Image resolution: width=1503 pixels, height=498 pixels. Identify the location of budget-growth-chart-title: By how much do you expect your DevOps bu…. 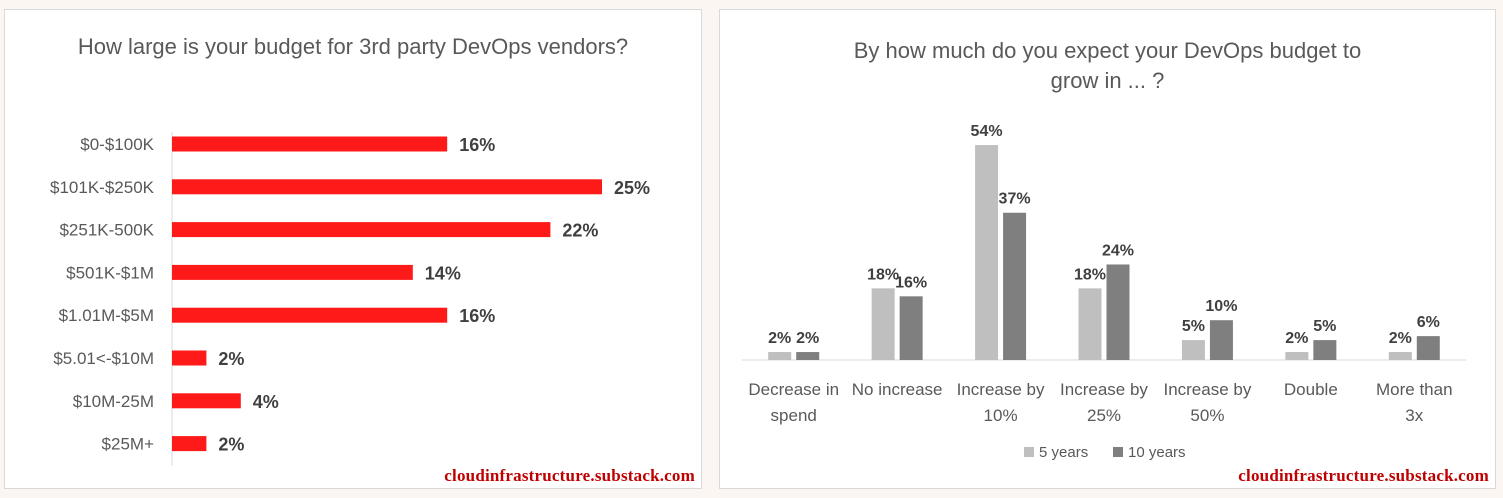
(1107, 65).